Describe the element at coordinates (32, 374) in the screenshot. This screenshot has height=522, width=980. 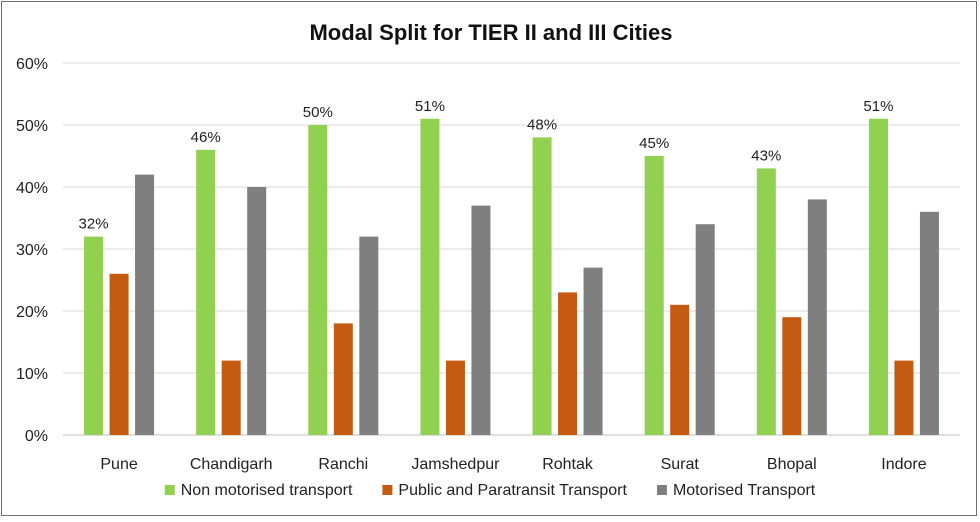
I see `y-tick-label: 10%` at that location.